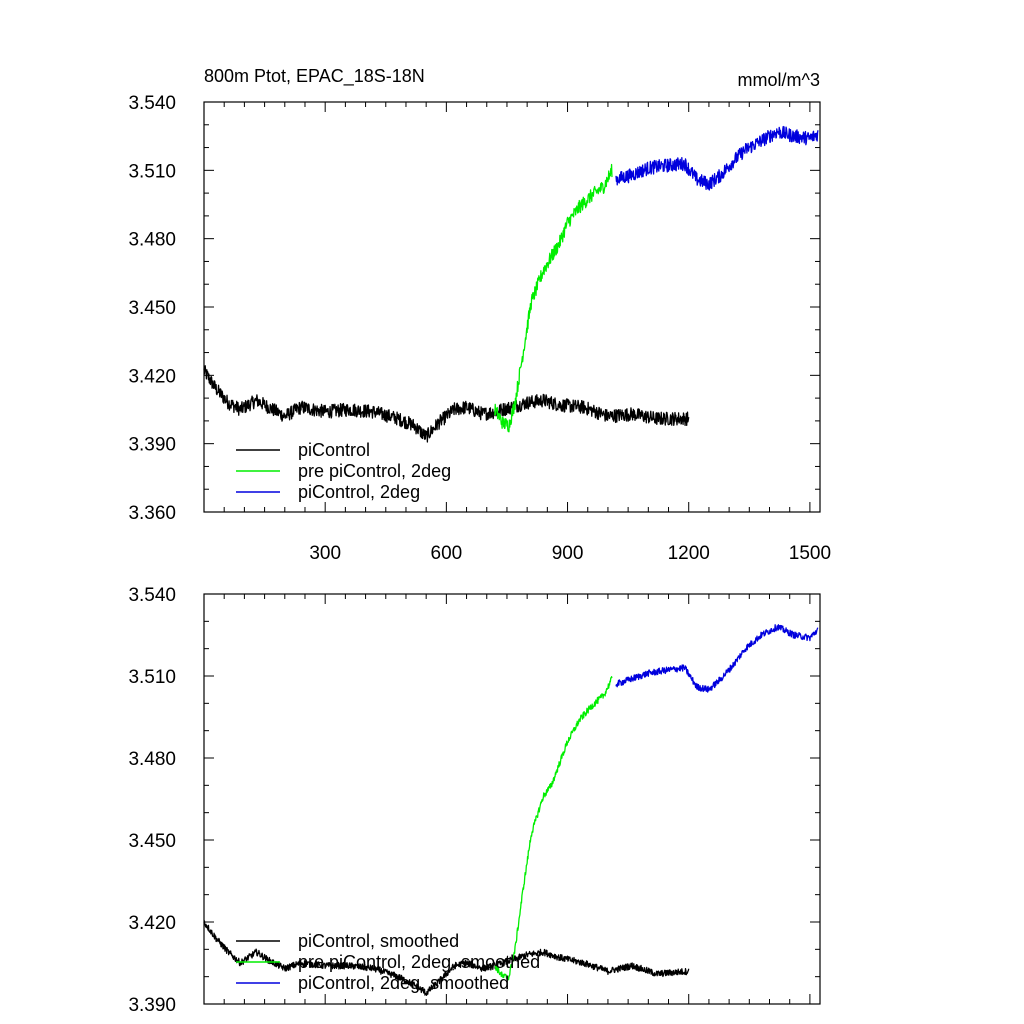 This screenshot has height=1024, width=1024. Describe the element at coordinates (314, 76) in the screenshot. I see `chart-title: 800m Ptot, EPAC_18S-18N` at that location.